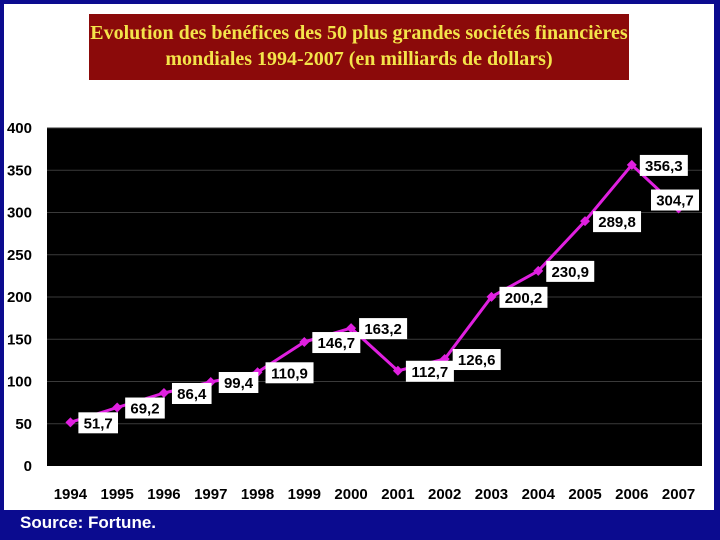  What do you see at coordinates (678, 494) in the screenshot?
I see `x-tick-label: 2007` at bounding box center [678, 494].